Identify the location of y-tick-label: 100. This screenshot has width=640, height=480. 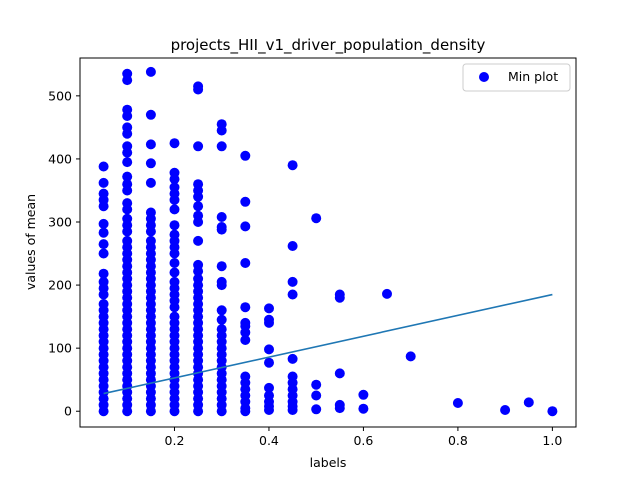
(60, 348).